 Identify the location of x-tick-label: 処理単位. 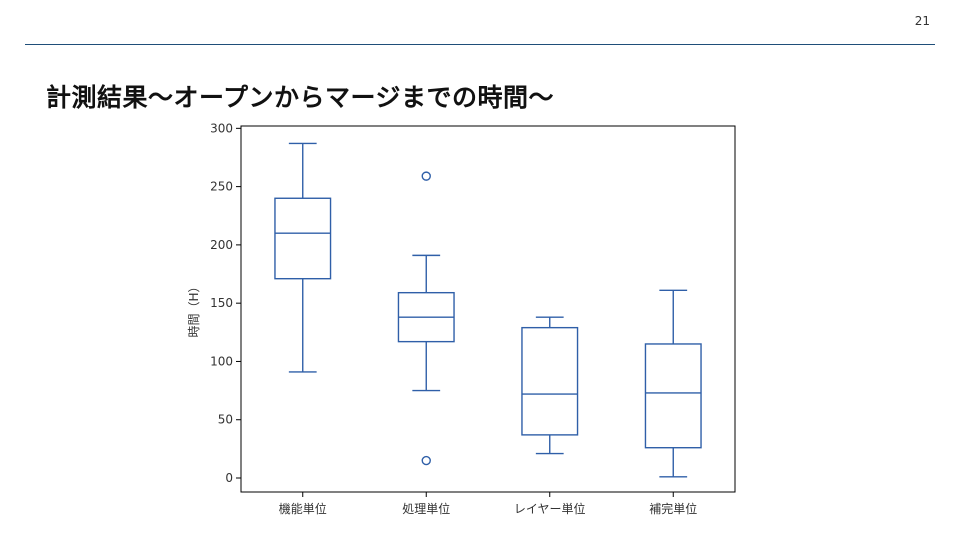
(426, 508).